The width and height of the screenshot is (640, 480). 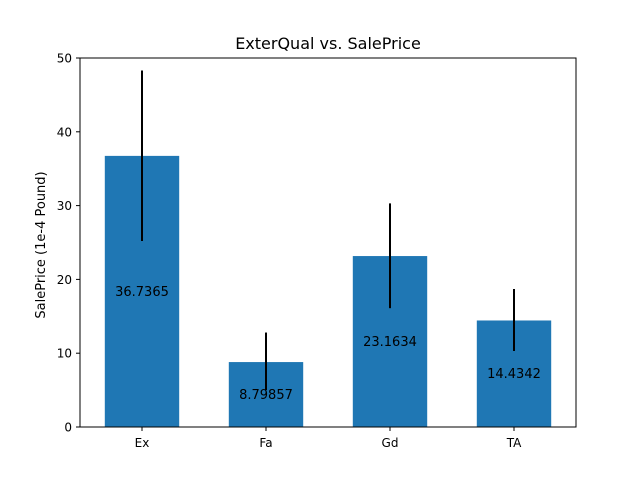 What do you see at coordinates (390, 443) in the screenshot?
I see `x-tick-label-gd: Gd` at bounding box center [390, 443].